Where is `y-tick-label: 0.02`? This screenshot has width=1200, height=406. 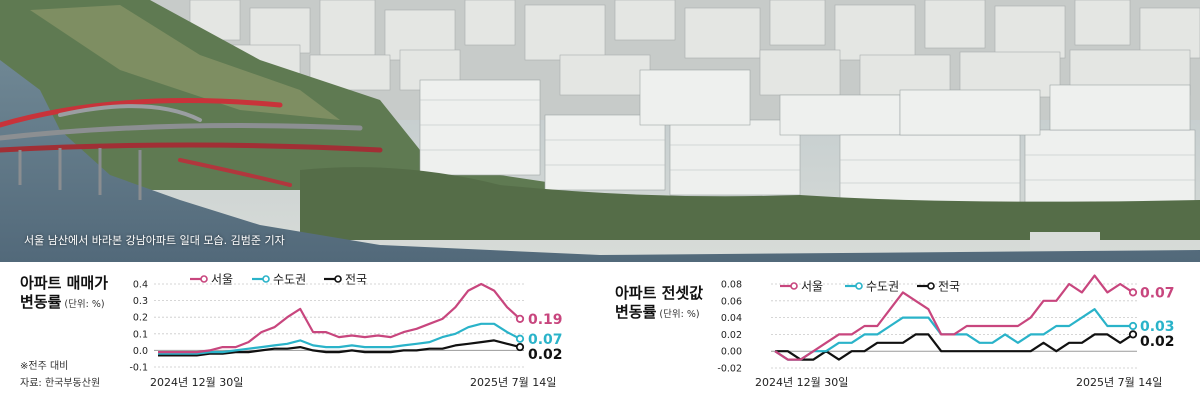
y-tick-label: 0.02 is located at coordinates (731, 335).